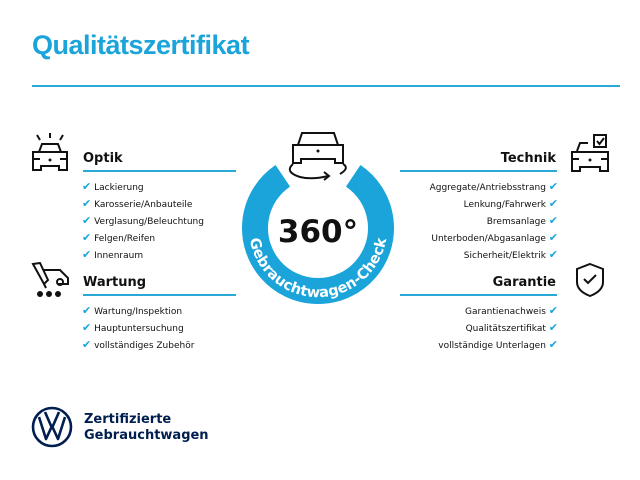  I want to click on service-tools-icon, so click(50, 279).